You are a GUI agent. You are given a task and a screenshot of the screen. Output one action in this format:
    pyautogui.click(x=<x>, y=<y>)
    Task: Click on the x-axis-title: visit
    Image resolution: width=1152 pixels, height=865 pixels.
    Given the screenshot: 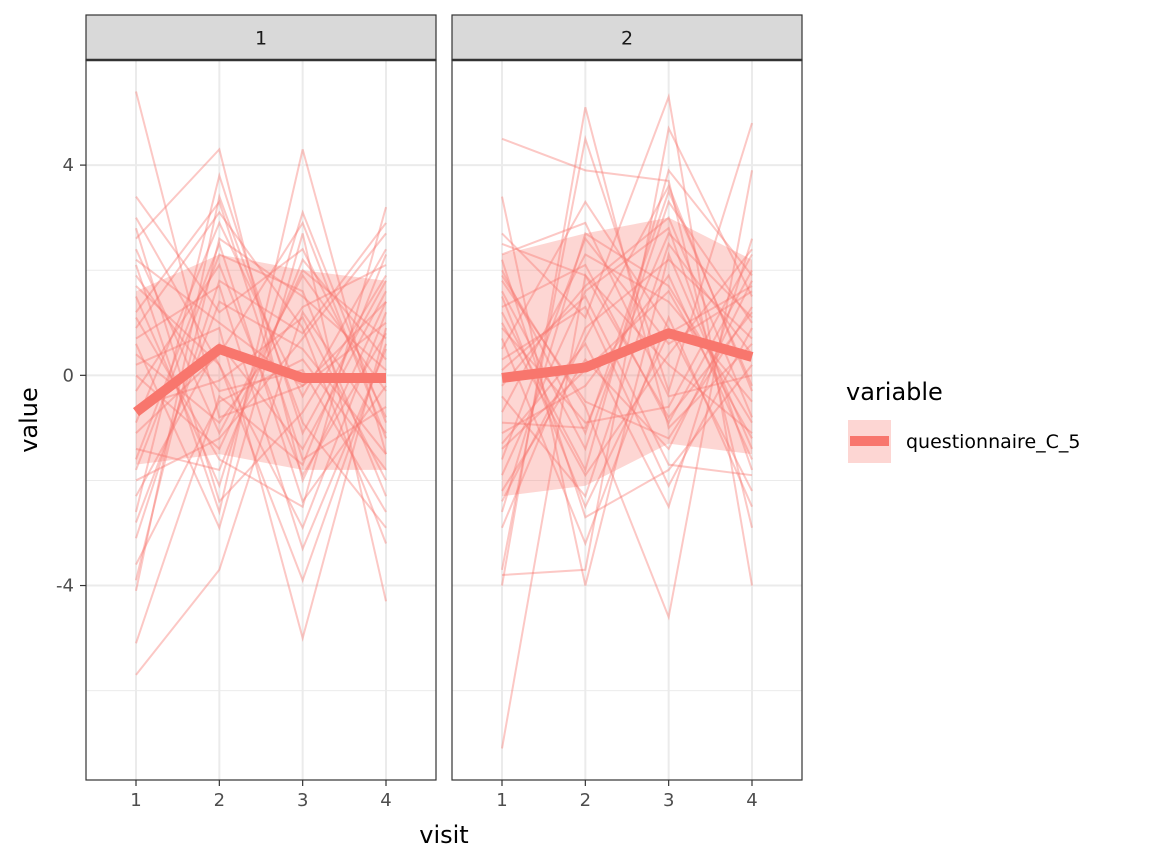 What is the action you would take?
    pyautogui.click(x=443, y=835)
    